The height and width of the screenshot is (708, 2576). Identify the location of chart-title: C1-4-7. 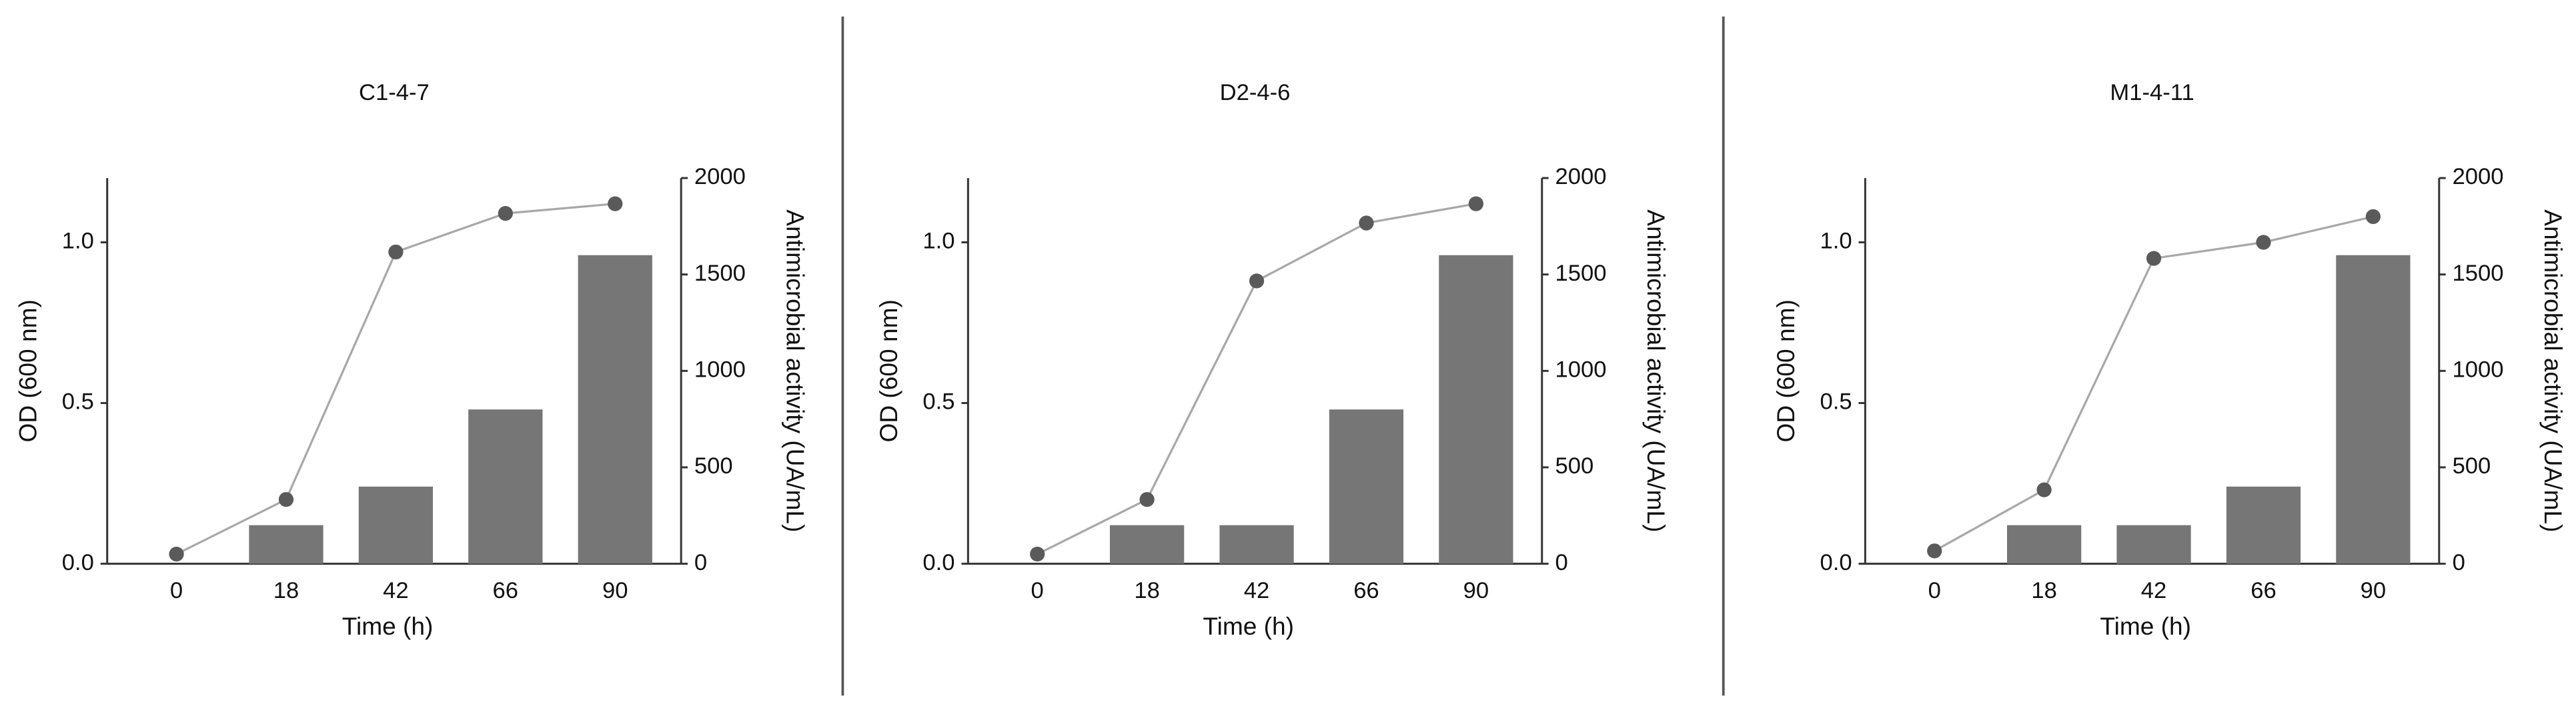
(394, 92).